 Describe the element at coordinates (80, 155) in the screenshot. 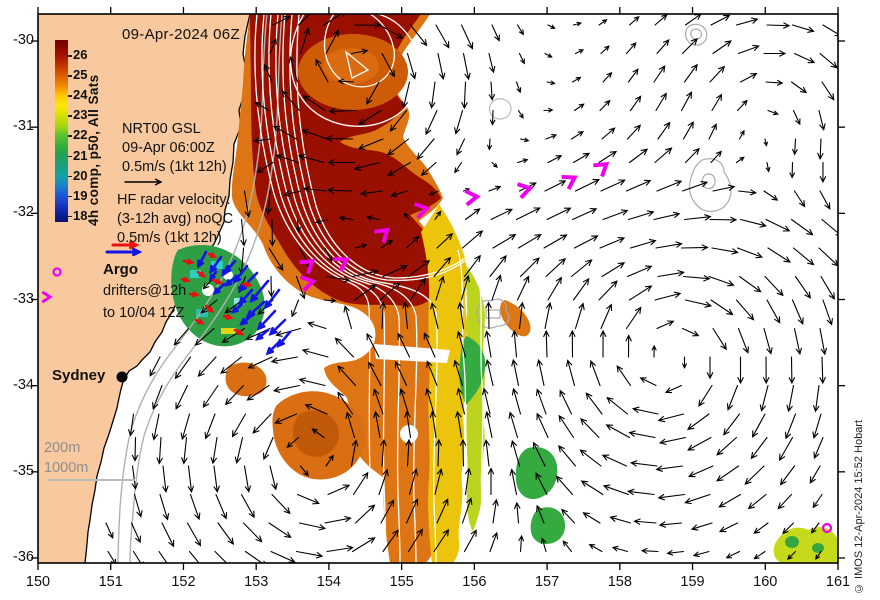

I see `colorbar-tick-label: 21` at that location.